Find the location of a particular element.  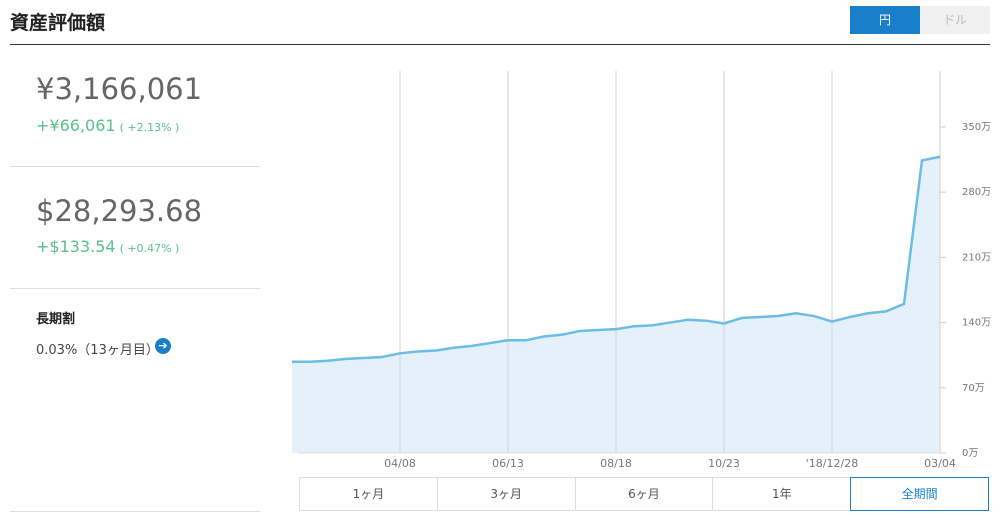

y-tick-label: 280万 is located at coordinates (976, 192).